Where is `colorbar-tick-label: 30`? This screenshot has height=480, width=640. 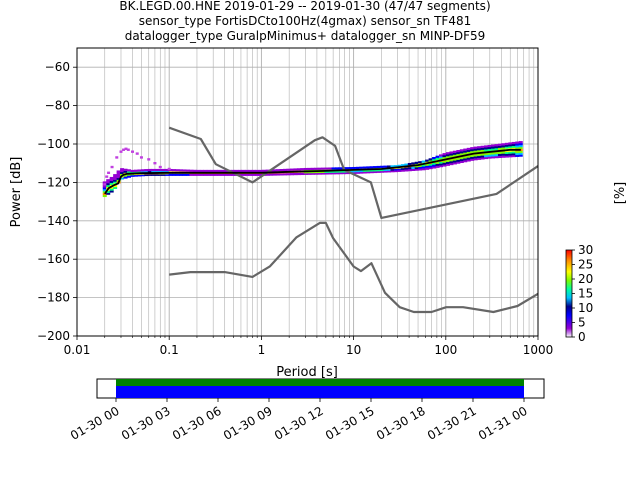
colorbar-tick-label: 30 is located at coordinates (585, 250).